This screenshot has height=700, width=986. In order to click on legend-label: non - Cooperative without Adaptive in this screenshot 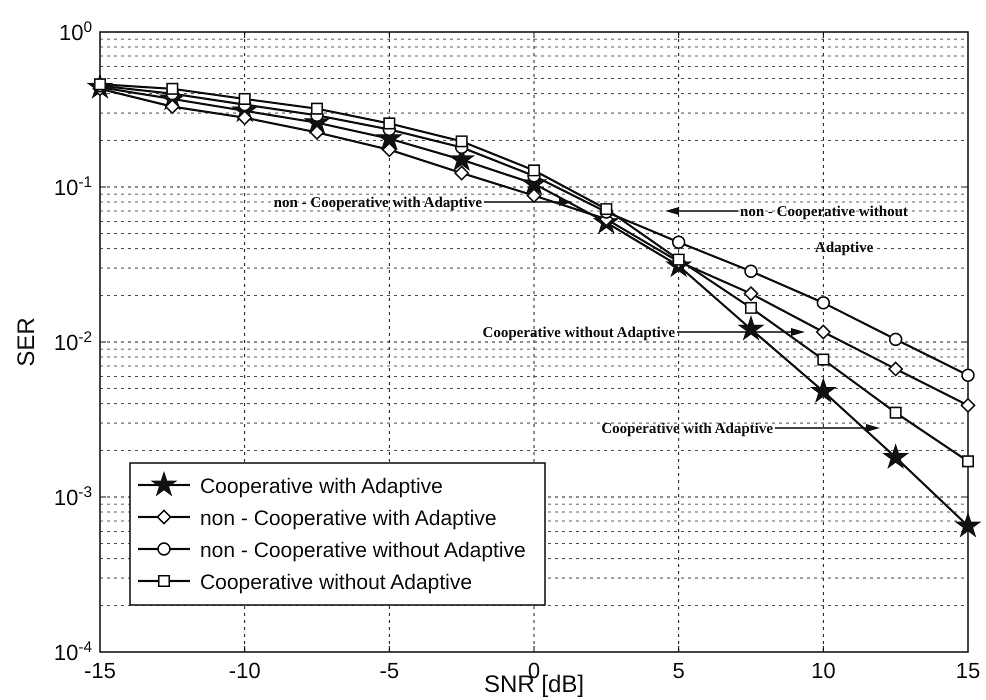, I will do `click(363, 550)`.